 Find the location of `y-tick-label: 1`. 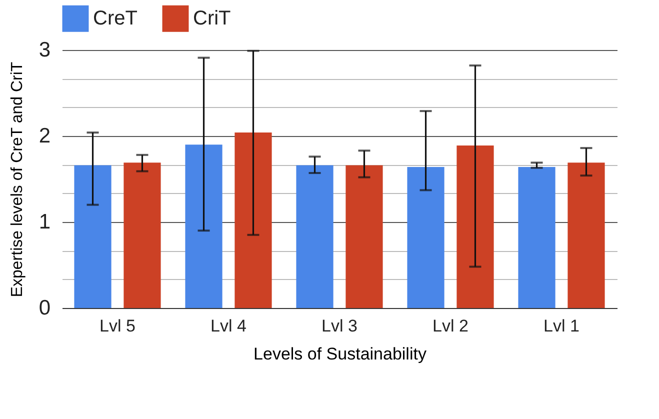

y-tick-label: 1 is located at coordinates (44, 222).